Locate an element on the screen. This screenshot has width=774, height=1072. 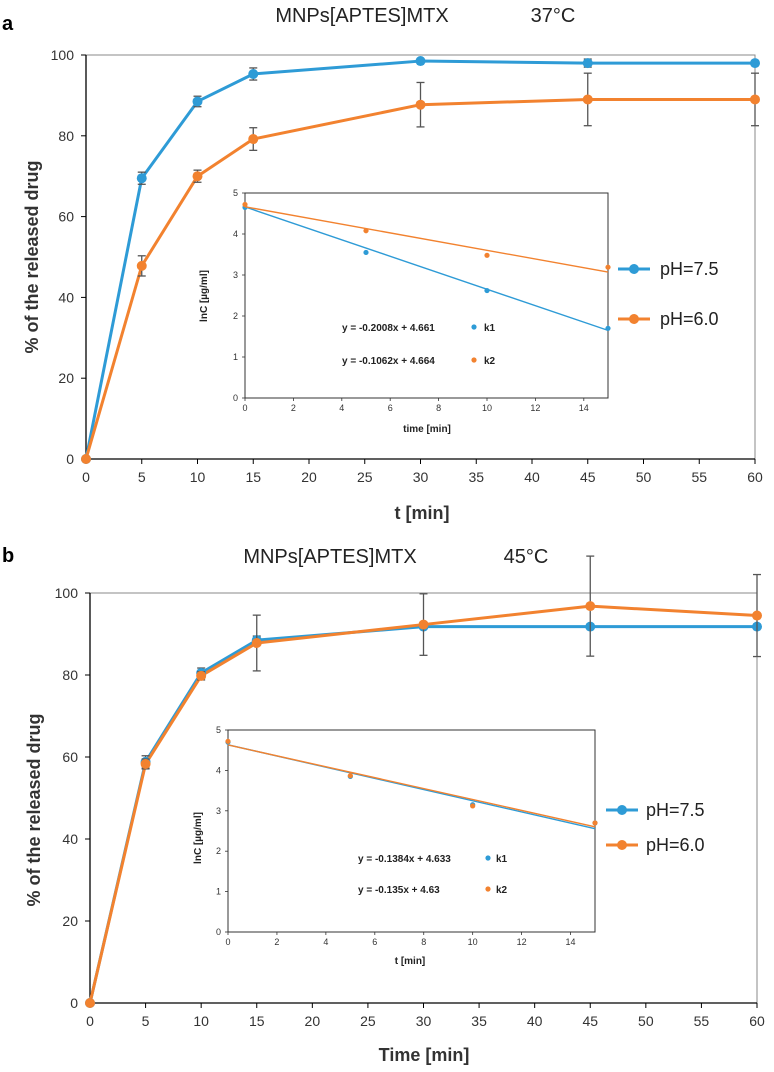
panel-label: a is located at coordinates (8, 24).